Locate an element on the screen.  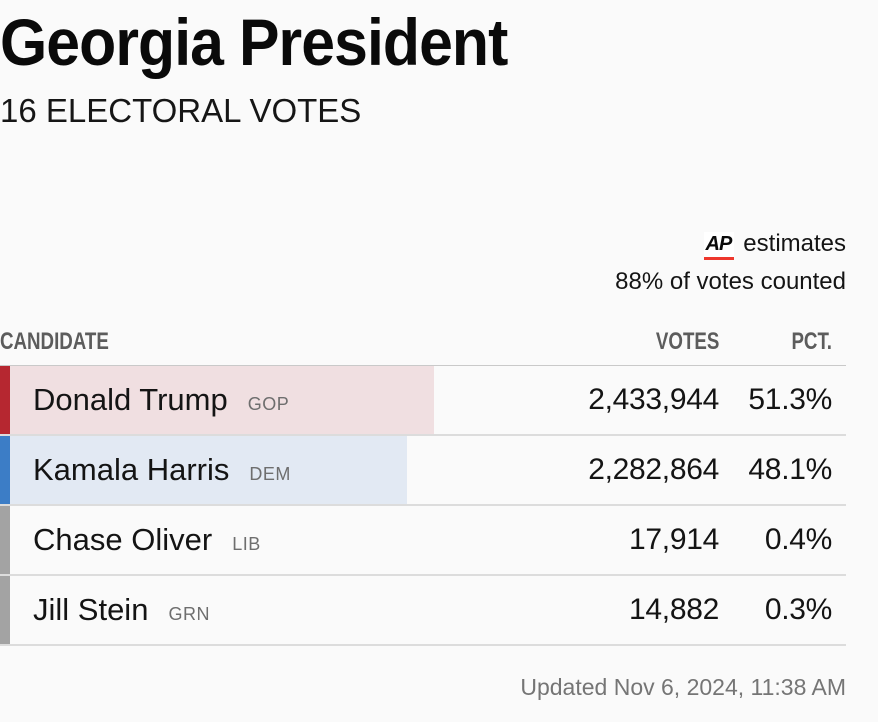
pct-value: 0.4% is located at coordinates (798, 539).